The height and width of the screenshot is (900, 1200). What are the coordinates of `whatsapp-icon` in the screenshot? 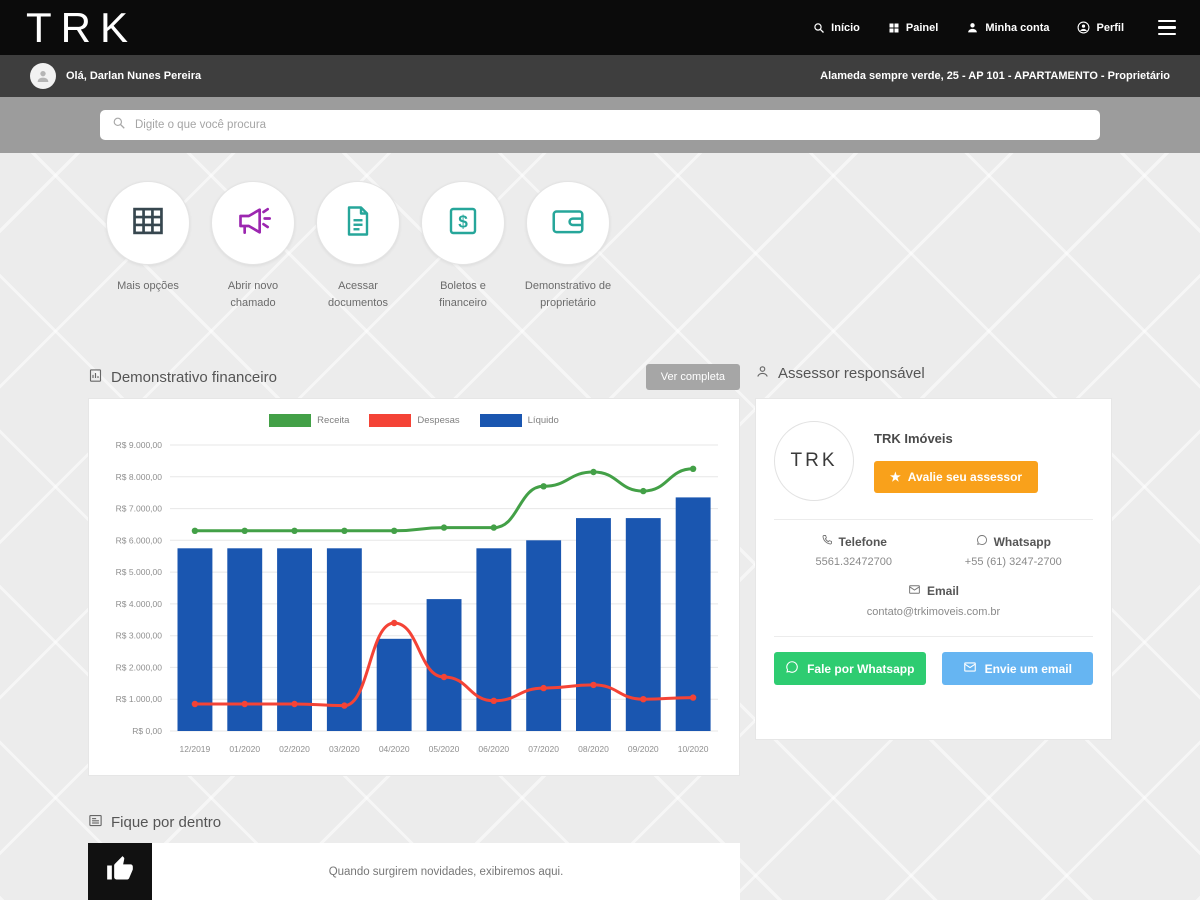 It's located at (982, 541).